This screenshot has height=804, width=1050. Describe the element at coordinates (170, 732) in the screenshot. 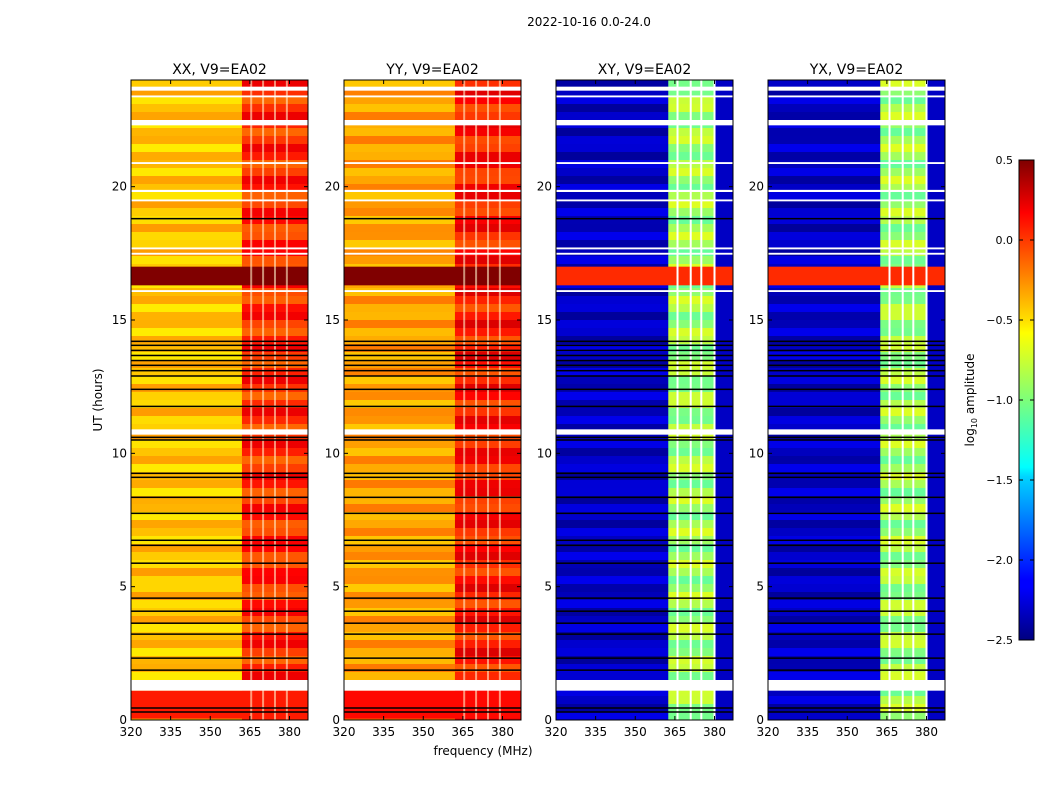

I see `x-tick-label: 335` at that location.